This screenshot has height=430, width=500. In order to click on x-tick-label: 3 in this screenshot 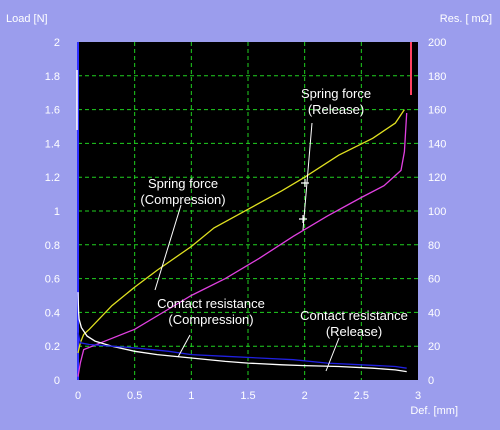, I will do `click(418, 396)`.